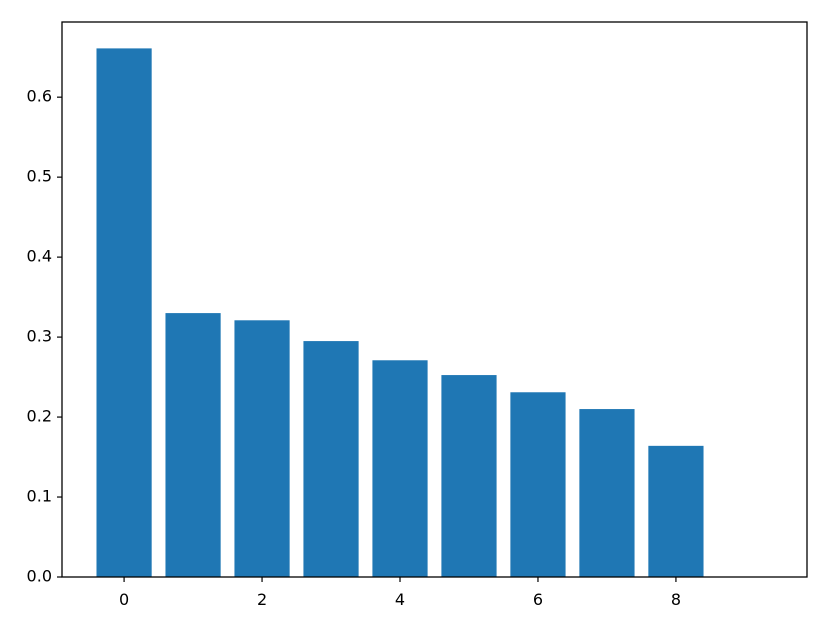 This screenshot has height=627, width=830. Describe the element at coordinates (676, 599) in the screenshot. I see `x-tick-label: 8` at that location.